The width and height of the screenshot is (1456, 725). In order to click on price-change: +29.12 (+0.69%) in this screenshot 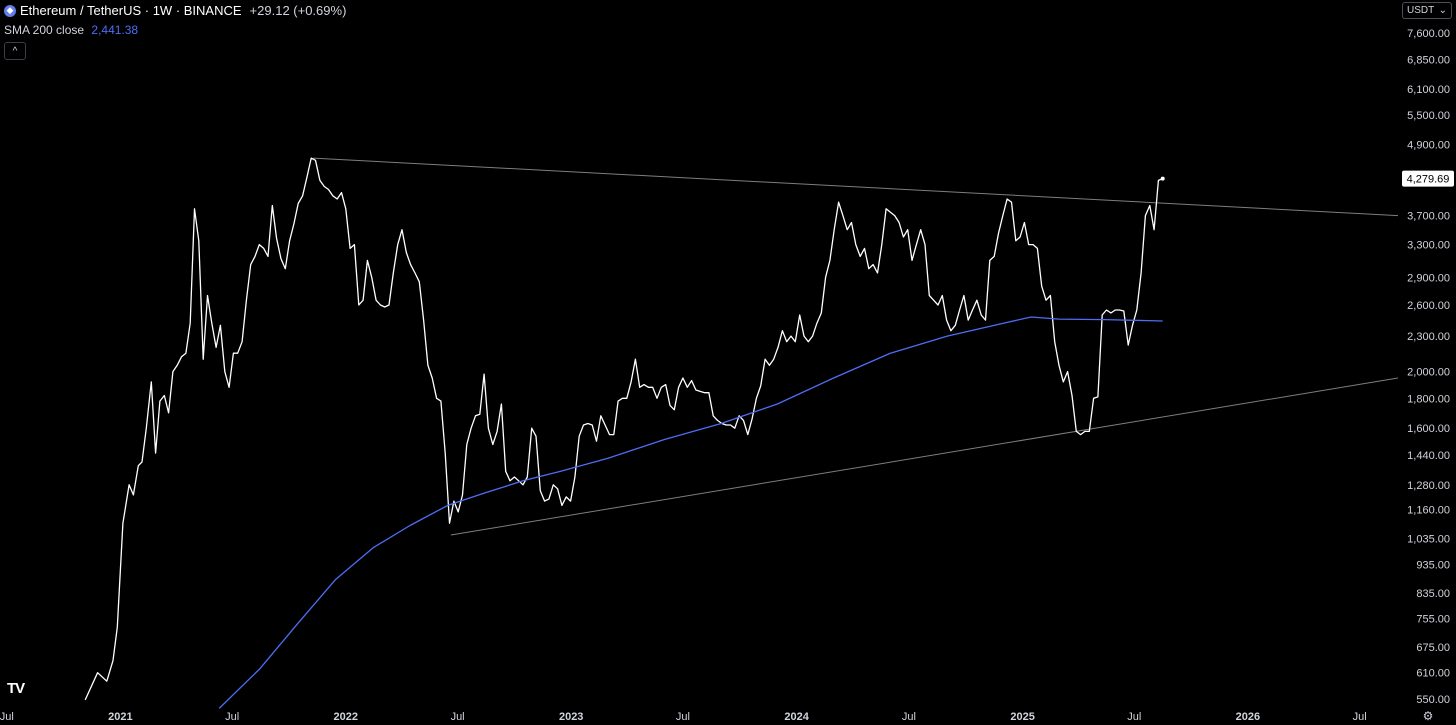, I will do `click(298, 10)`.